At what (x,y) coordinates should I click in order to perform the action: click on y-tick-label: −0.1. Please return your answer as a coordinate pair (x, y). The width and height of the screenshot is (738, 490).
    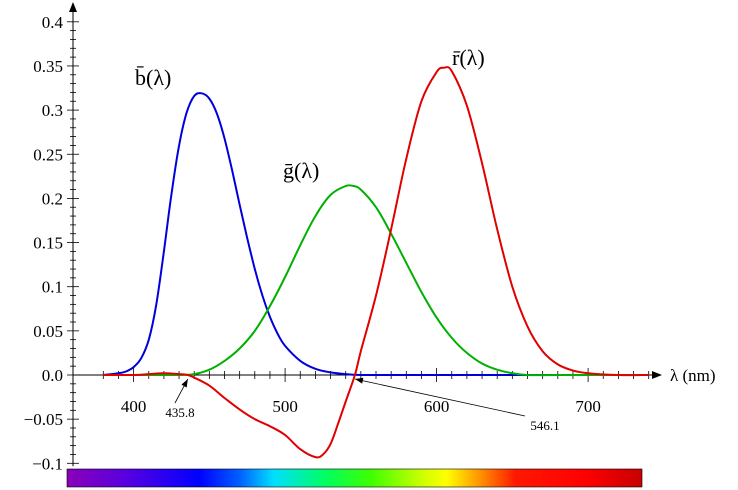
    Looking at the image, I should click on (47, 463).